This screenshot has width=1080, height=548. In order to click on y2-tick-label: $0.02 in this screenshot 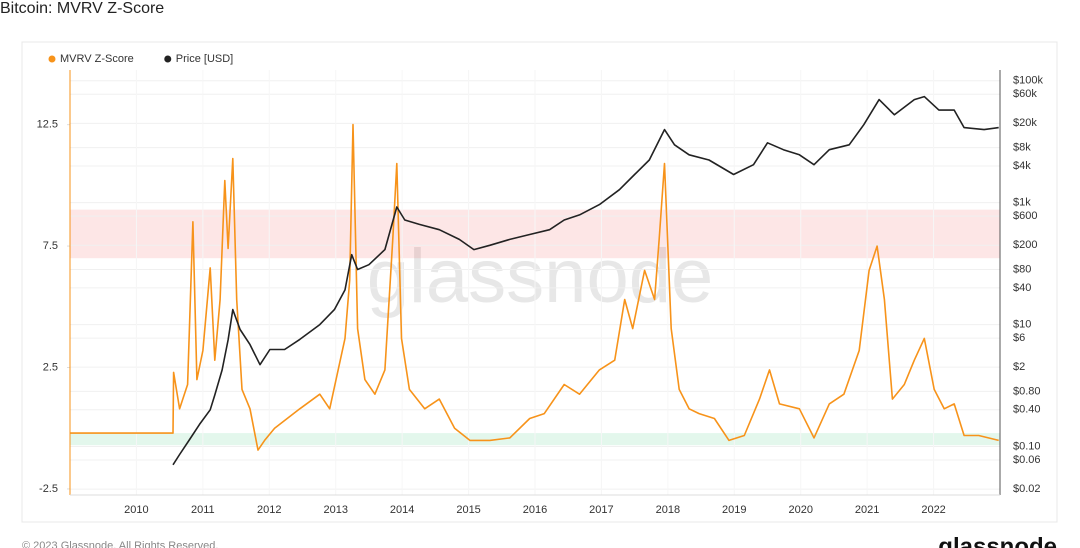, I will do `click(1027, 489)`.